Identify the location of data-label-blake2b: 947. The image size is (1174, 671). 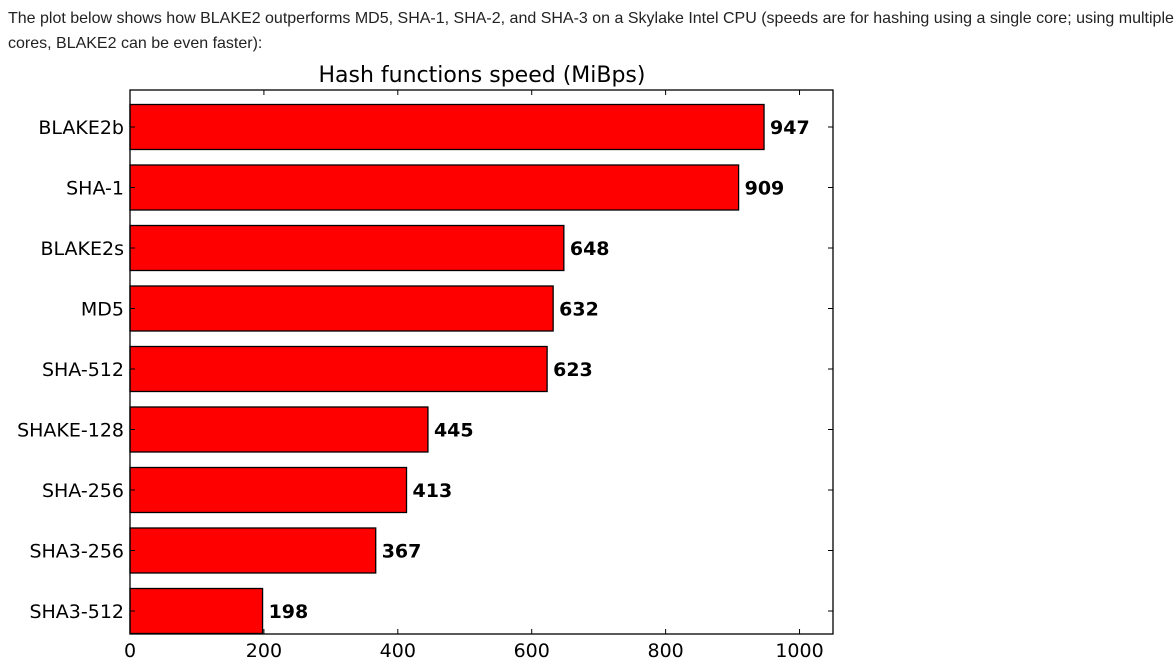
(790, 128).